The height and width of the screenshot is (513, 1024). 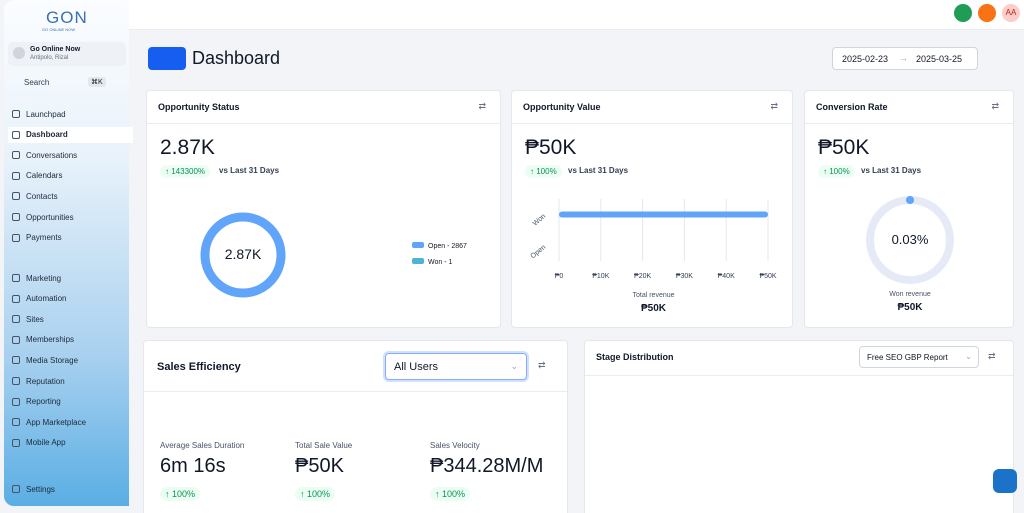 What do you see at coordinates (540, 220) in the screenshot?
I see `y-tick-label: Won` at bounding box center [540, 220].